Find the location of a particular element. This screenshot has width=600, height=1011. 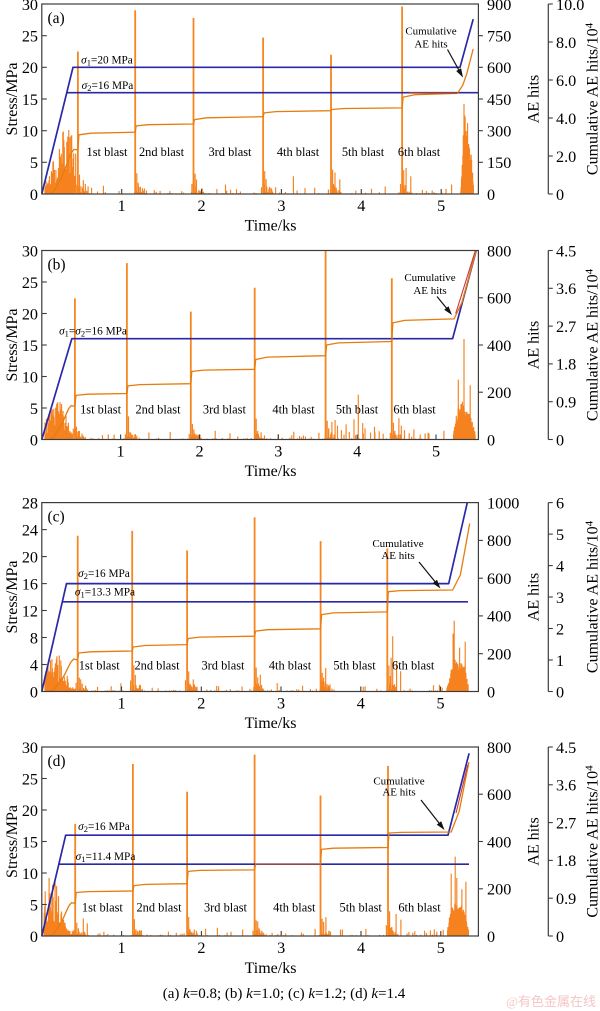

svg-text: 300 is located at coordinates (499, 132).